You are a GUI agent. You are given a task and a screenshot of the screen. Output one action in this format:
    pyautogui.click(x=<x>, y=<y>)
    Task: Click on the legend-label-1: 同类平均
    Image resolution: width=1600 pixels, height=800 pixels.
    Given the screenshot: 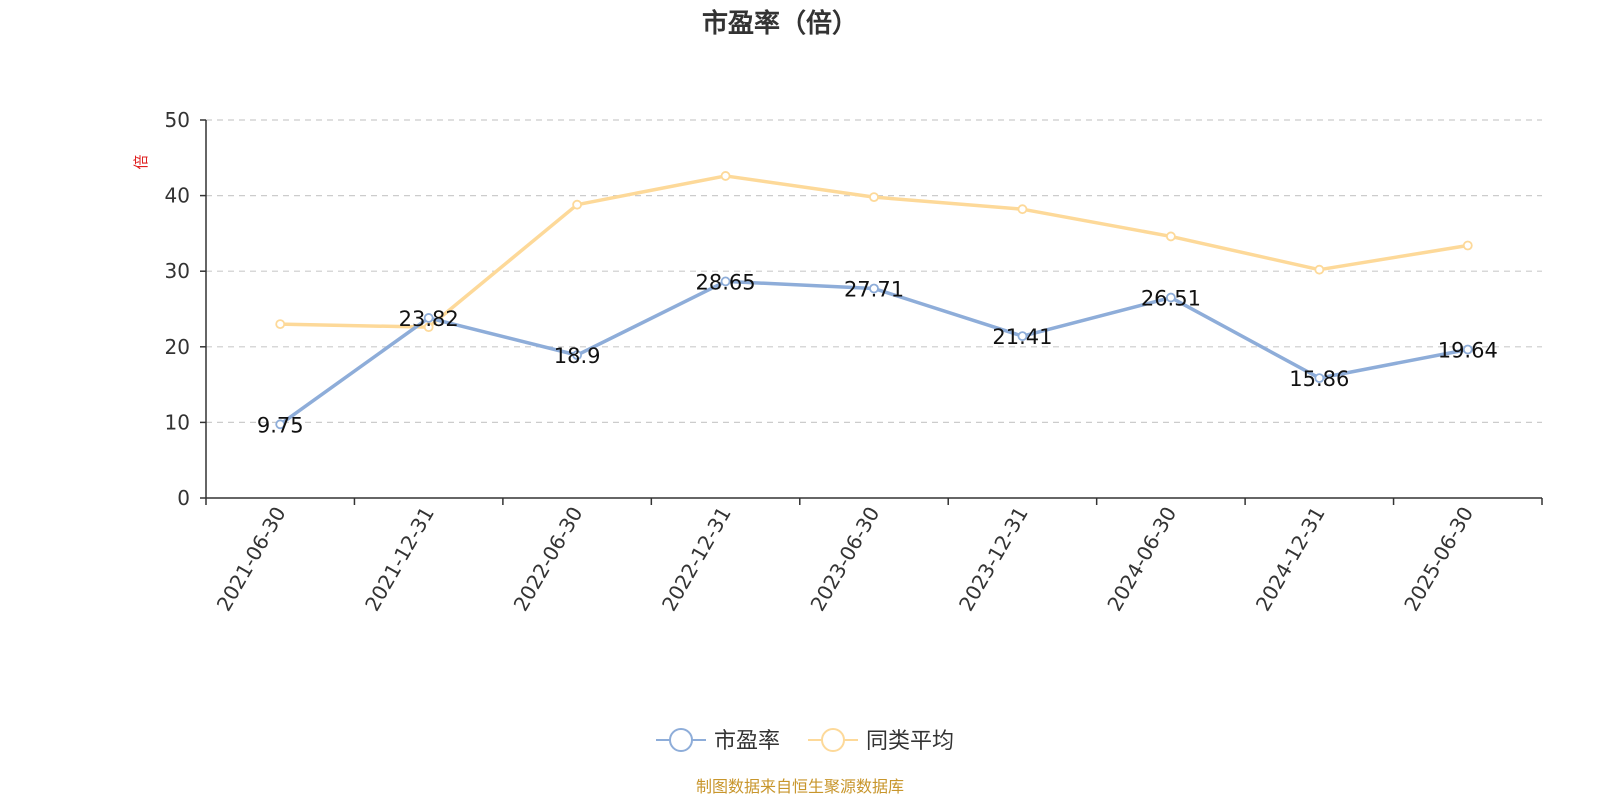 What is the action you would take?
    pyautogui.click(x=910, y=741)
    